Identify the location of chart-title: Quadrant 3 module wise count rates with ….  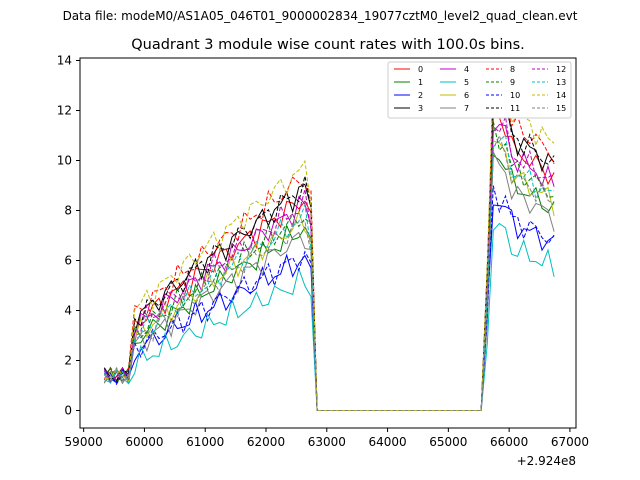
(328, 45).